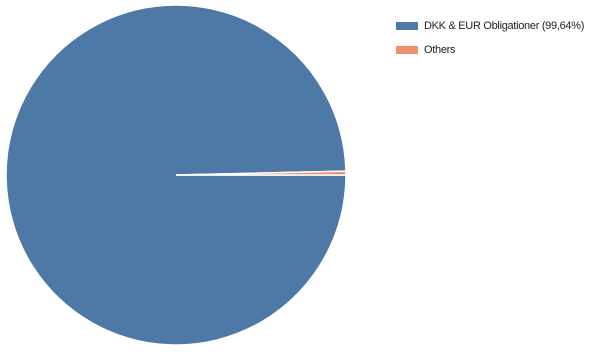 This screenshot has width=600, height=353. What do you see at coordinates (440, 50) in the screenshot?
I see `legend-label-others: Others` at bounding box center [440, 50].